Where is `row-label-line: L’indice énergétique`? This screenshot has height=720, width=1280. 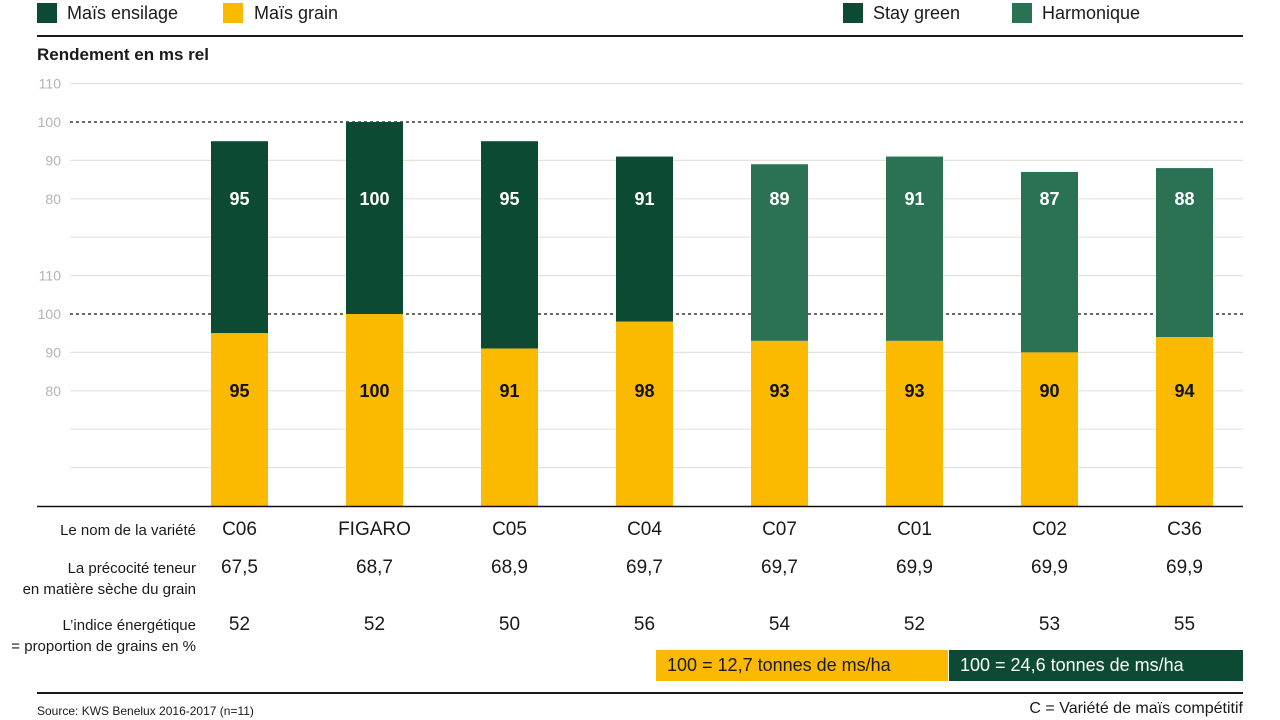 row-label-line: L’indice énergétique is located at coordinates (129, 625).